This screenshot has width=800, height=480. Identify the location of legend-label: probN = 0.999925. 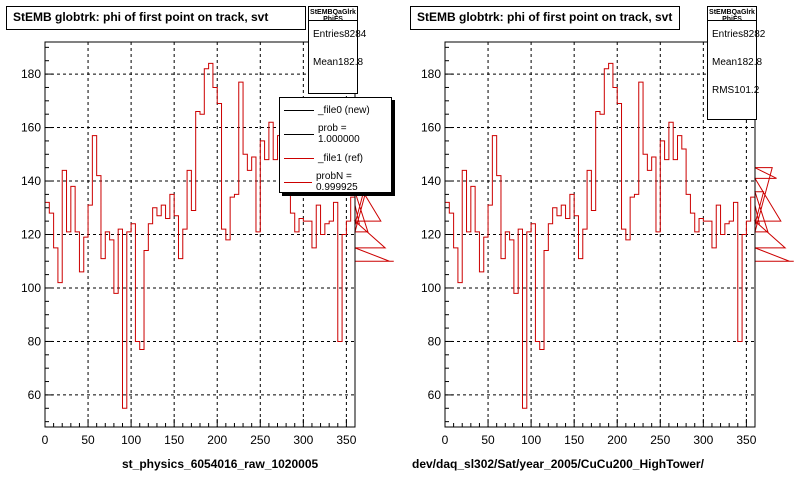
(337, 182).